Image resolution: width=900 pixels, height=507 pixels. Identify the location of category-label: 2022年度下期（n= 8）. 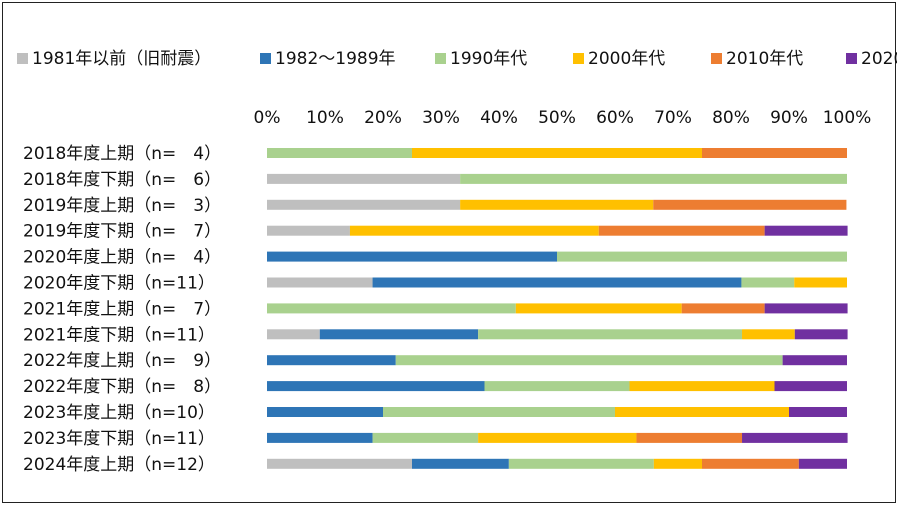
(122, 387).